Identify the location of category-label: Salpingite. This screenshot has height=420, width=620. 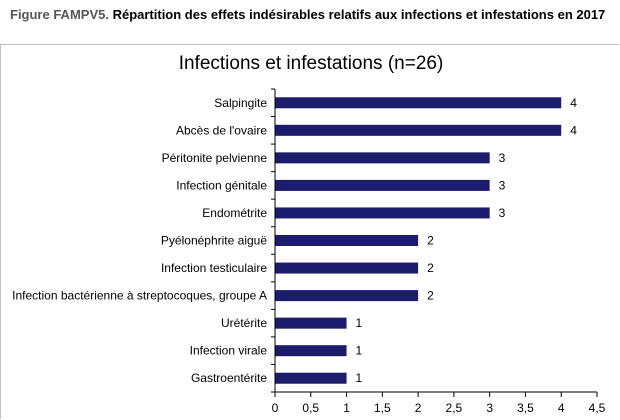
(240, 103).